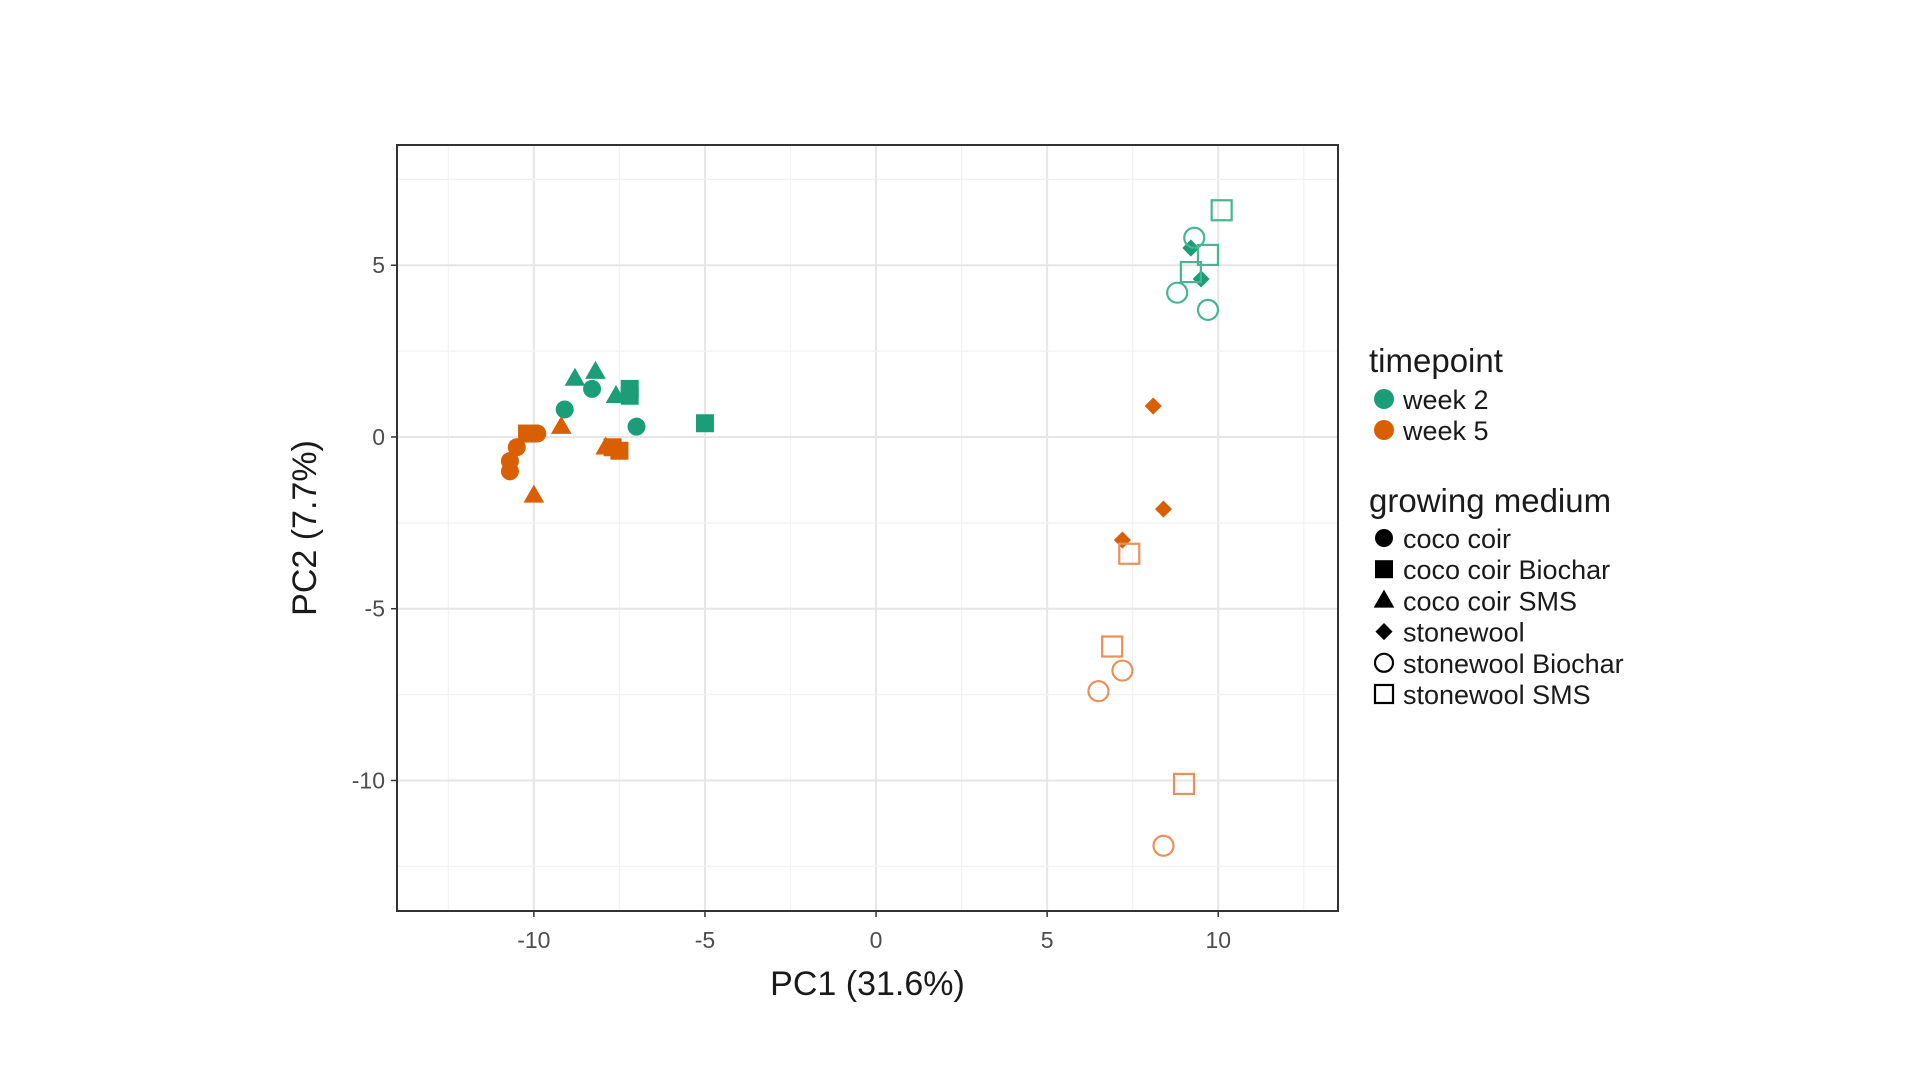  What do you see at coordinates (527, 433) in the screenshot?
I see `point-week5-coco-coir-biochar` at bounding box center [527, 433].